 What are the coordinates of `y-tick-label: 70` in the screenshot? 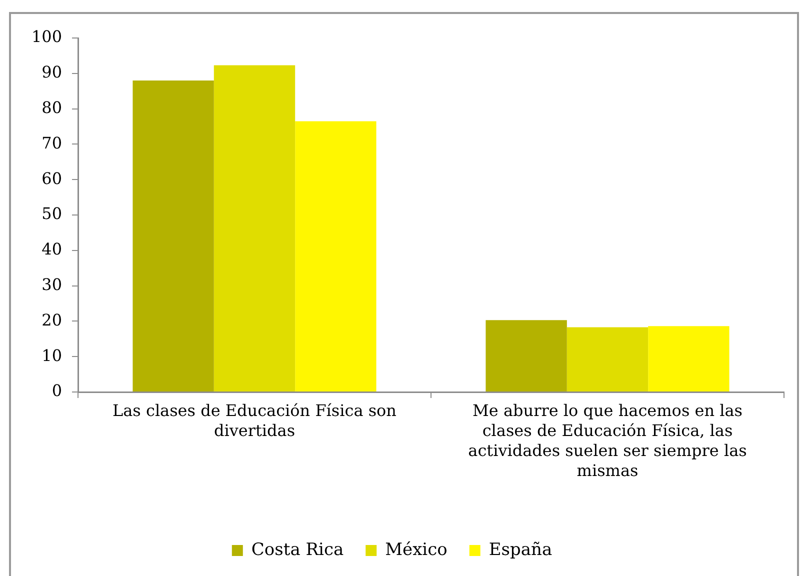 It's located at (52, 142).